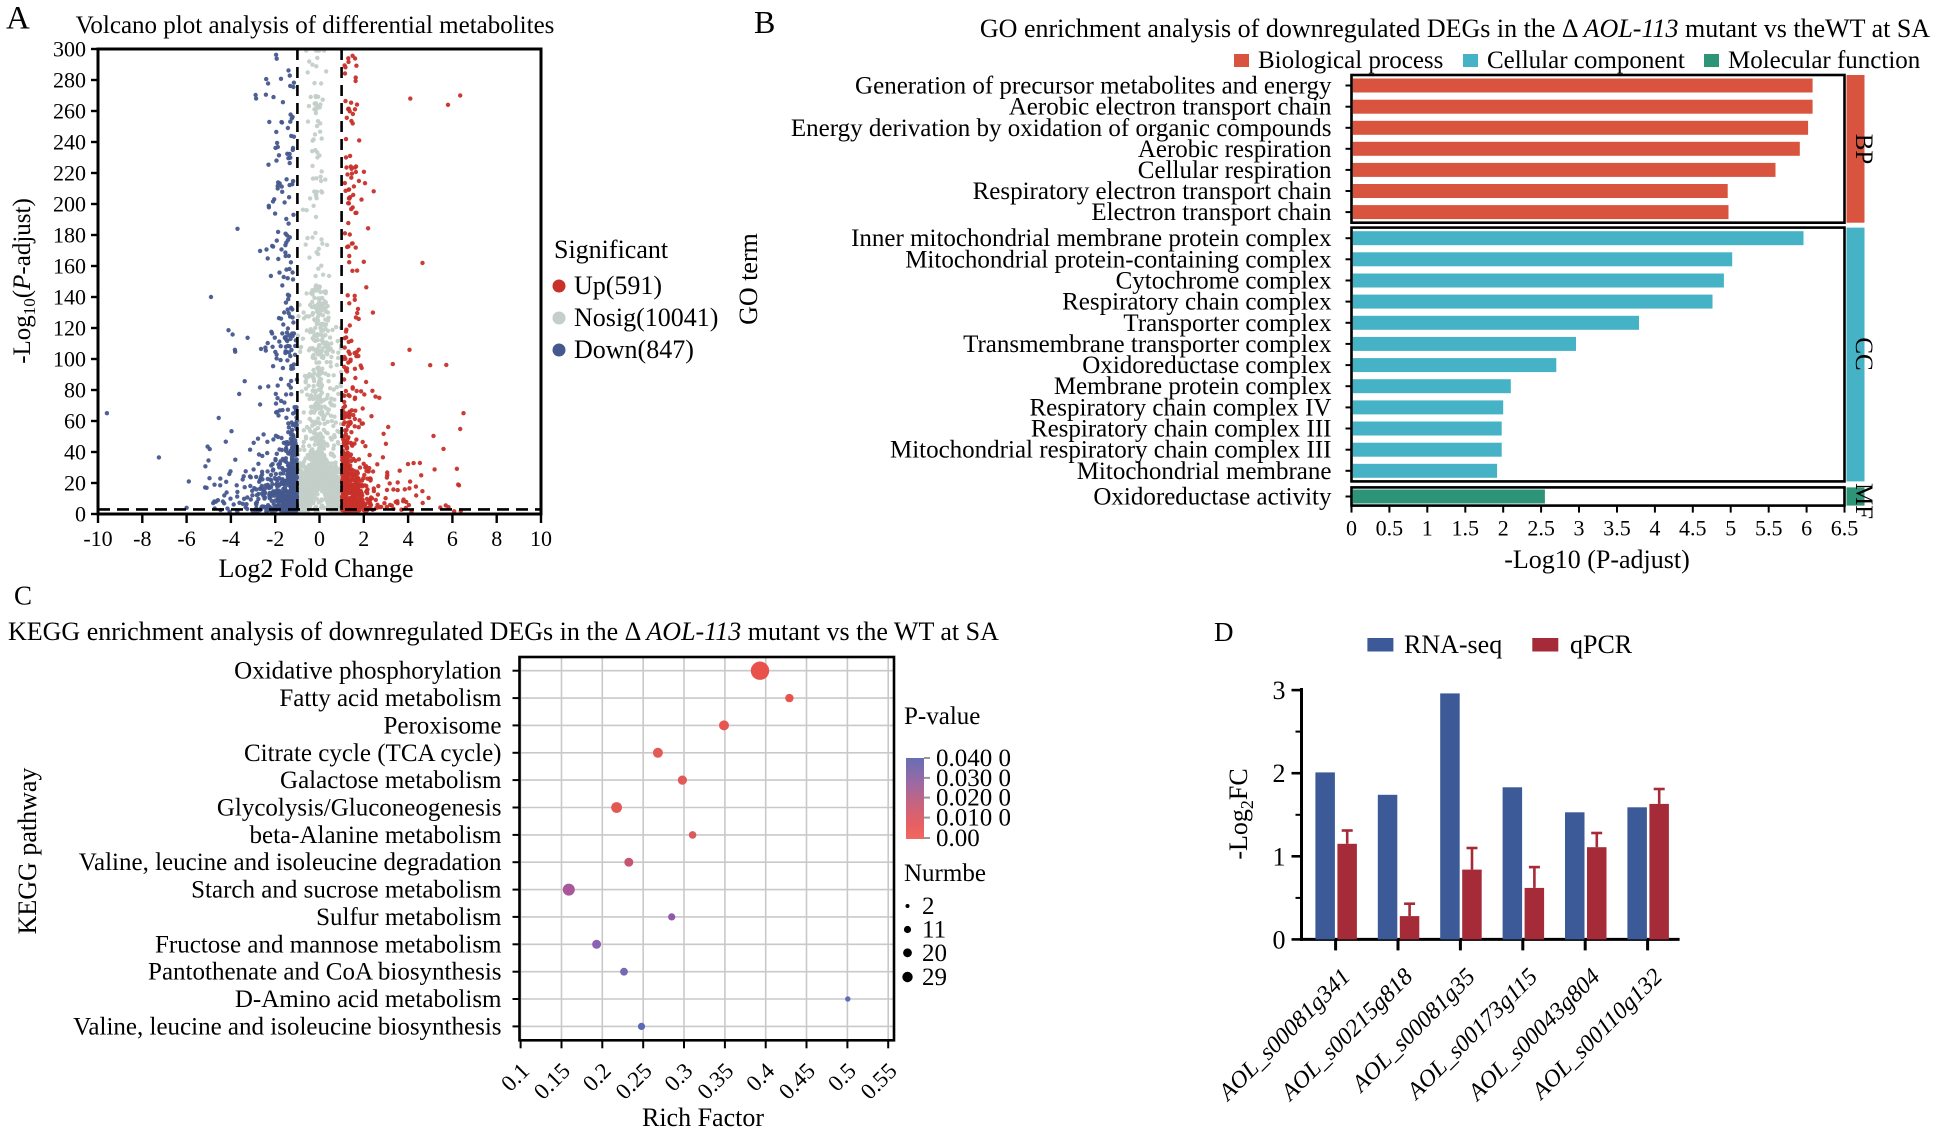 This screenshot has width=1946, height=1132. Describe the element at coordinates (934, 953) in the screenshot. I see `svg-text: 20` at that location.